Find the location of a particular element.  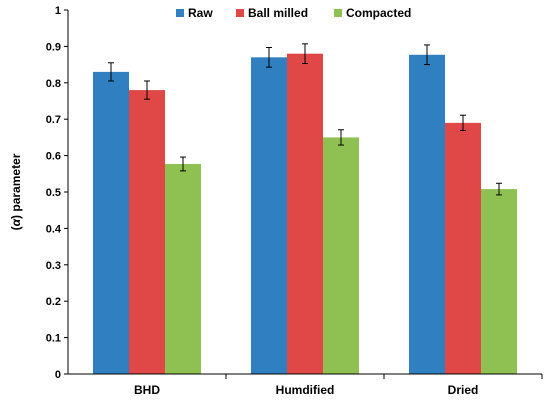

y-tick-label: 0.2 is located at coordinates (53, 302).